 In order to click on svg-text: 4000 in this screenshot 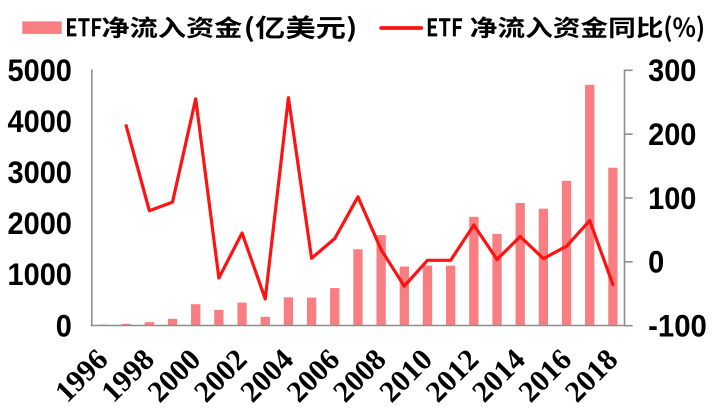, I will do `click(40, 121)`.